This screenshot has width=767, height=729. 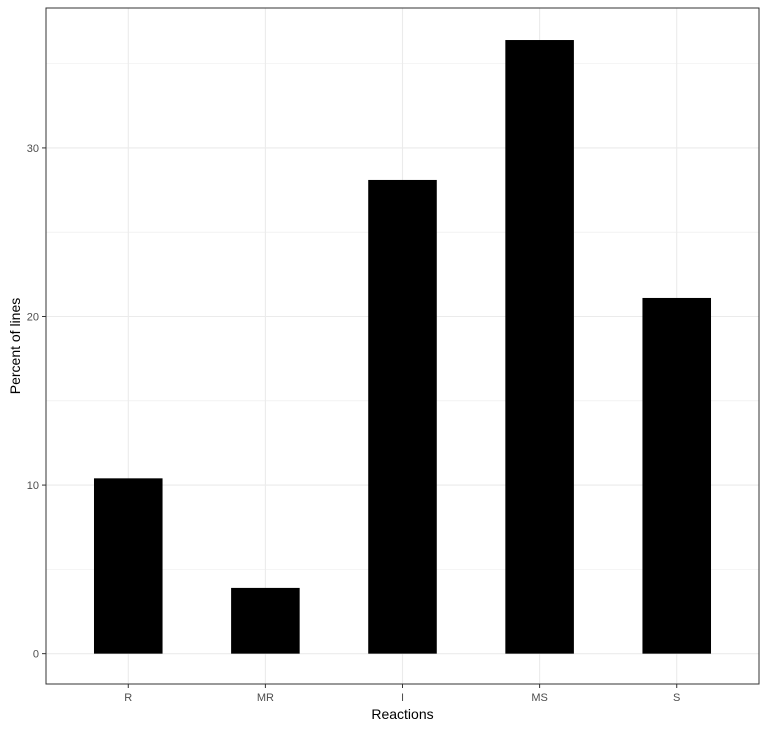 What do you see at coordinates (539, 347) in the screenshot?
I see `bar-ms` at bounding box center [539, 347].